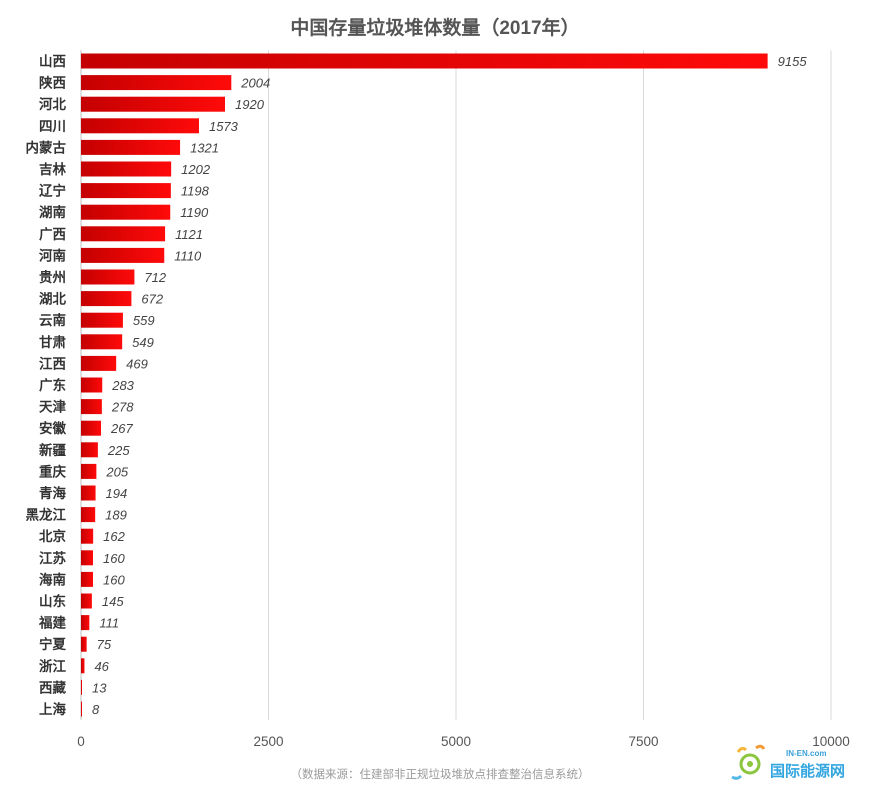 The height and width of the screenshot is (787, 869). What do you see at coordinates (143, 342) in the screenshot?
I see `value-label: 549` at bounding box center [143, 342].